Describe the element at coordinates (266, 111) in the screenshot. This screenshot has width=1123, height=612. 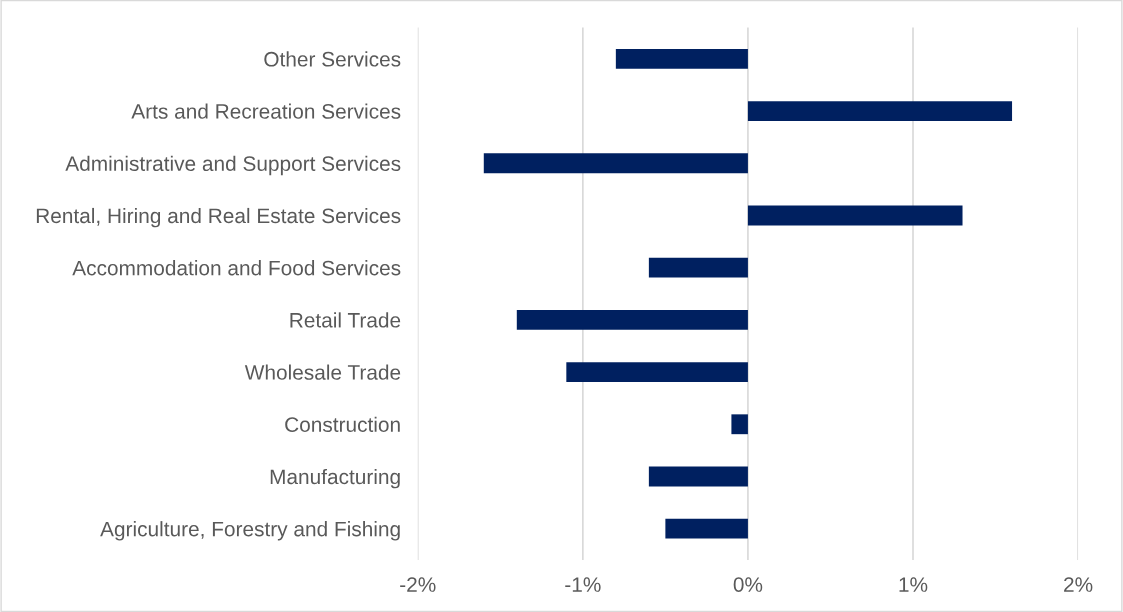
I see `y-tick-label: Arts and Recreation Services` at that location.